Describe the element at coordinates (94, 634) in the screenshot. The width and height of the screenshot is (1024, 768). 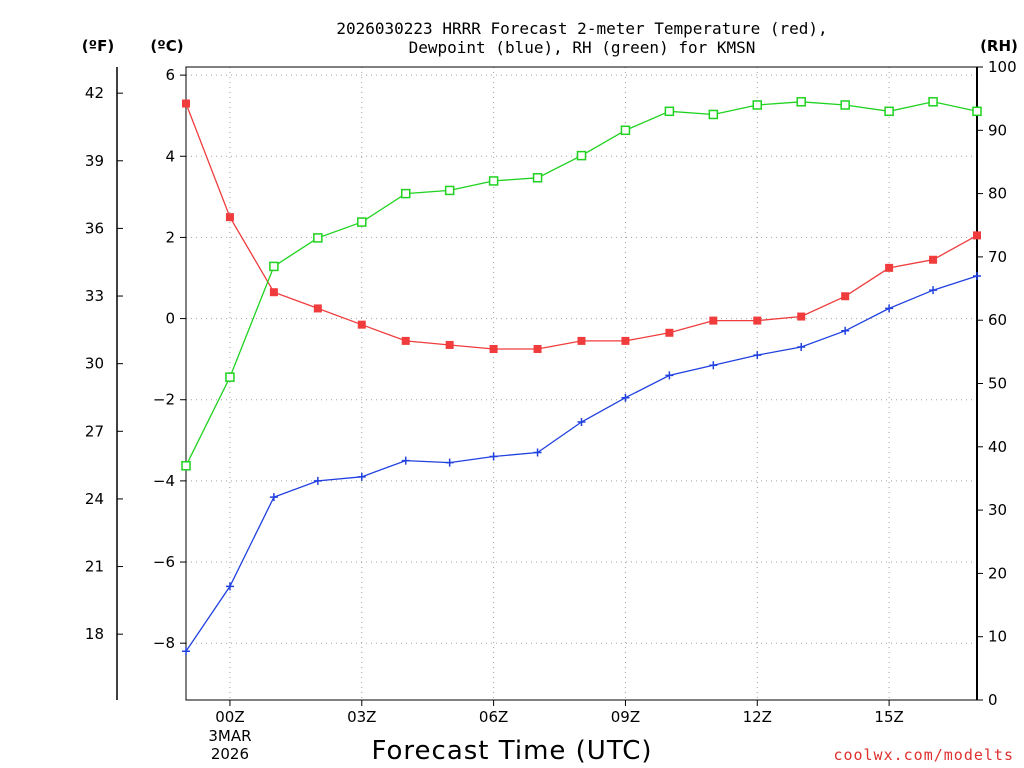
I see `fahrenheit-tick-label: 18` at that location.